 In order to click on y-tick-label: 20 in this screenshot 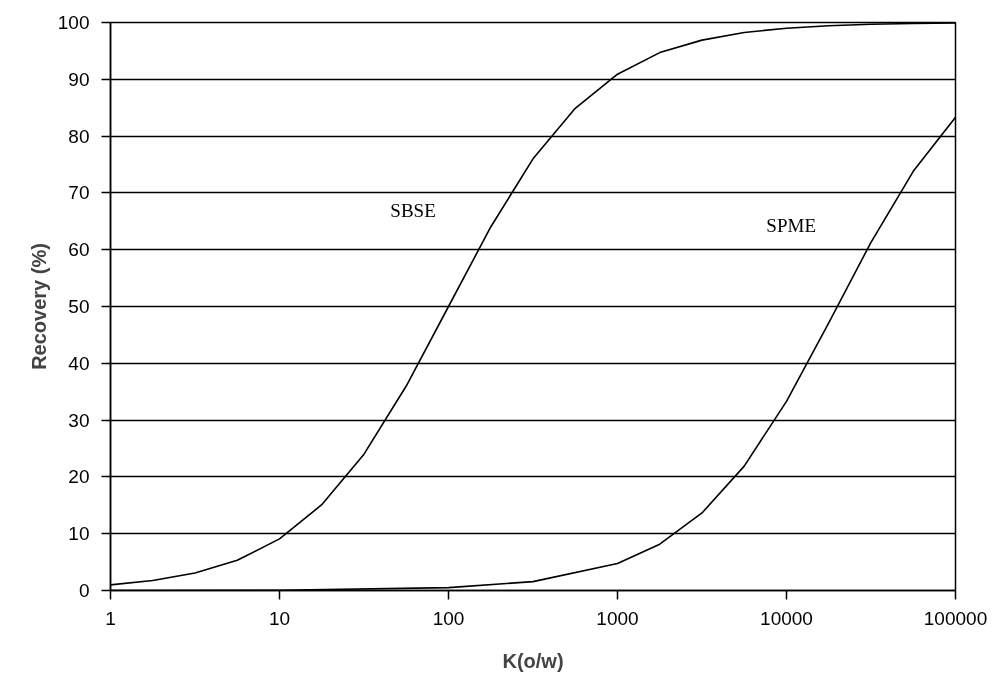, I will do `click(79, 477)`.